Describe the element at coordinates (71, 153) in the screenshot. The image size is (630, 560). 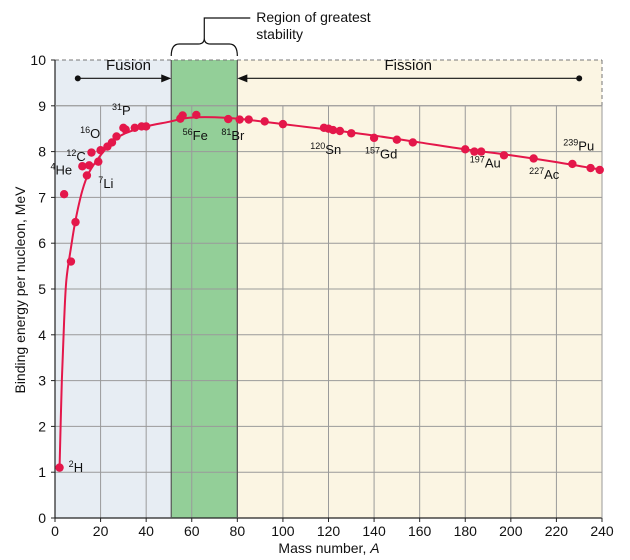
I see `isotope-mass-number: 12` at that location.